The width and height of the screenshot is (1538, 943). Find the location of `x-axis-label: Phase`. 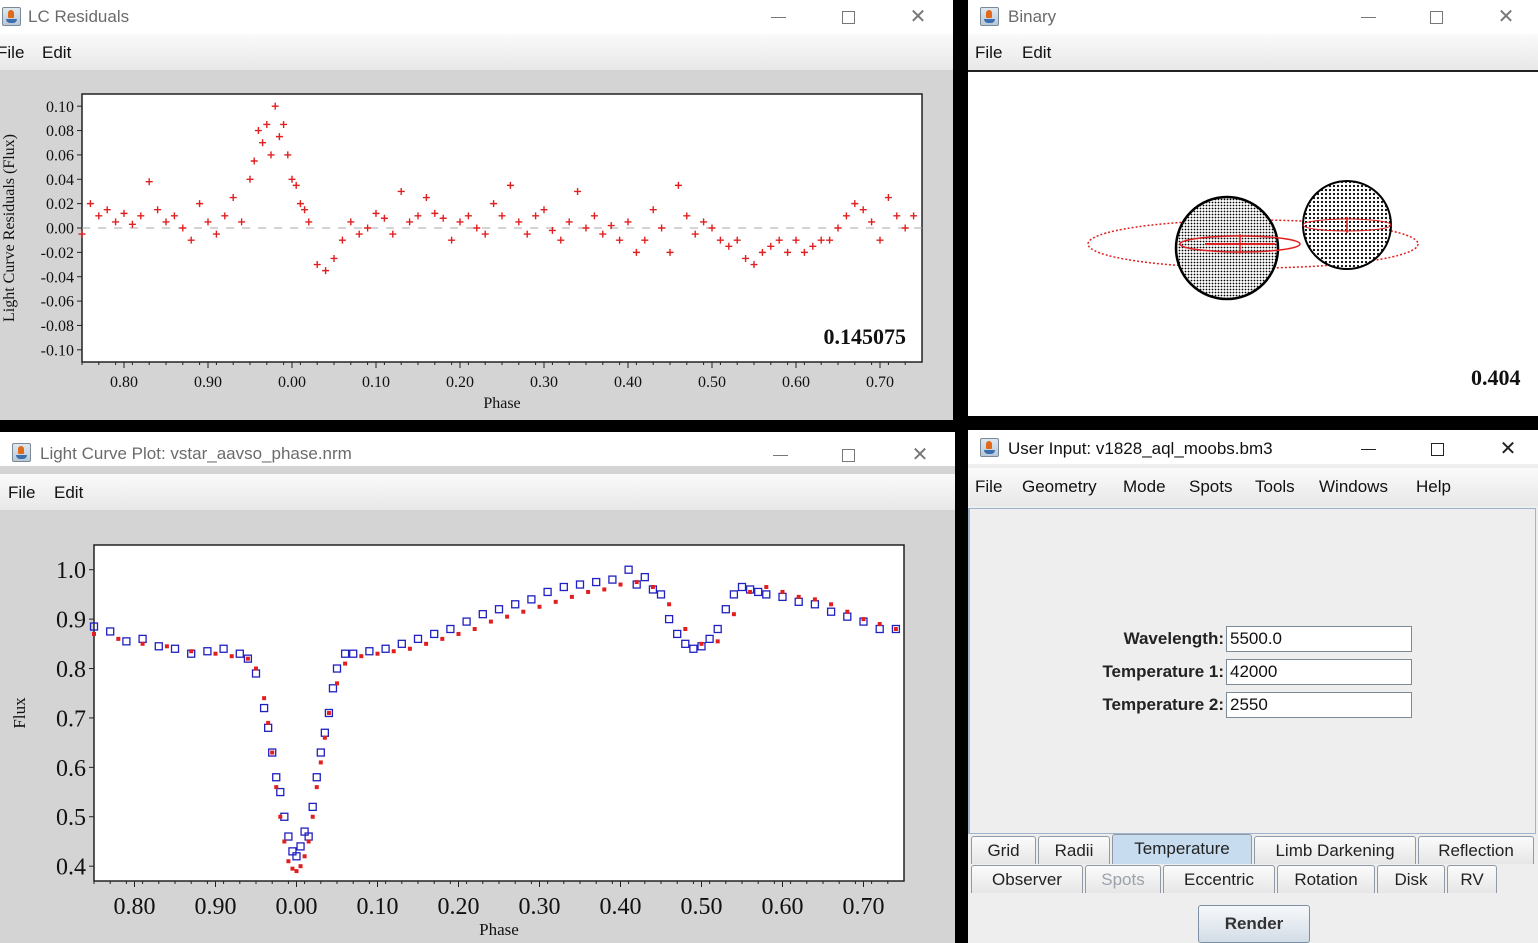

x-axis-label: Phase is located at coordinates (499, 929).